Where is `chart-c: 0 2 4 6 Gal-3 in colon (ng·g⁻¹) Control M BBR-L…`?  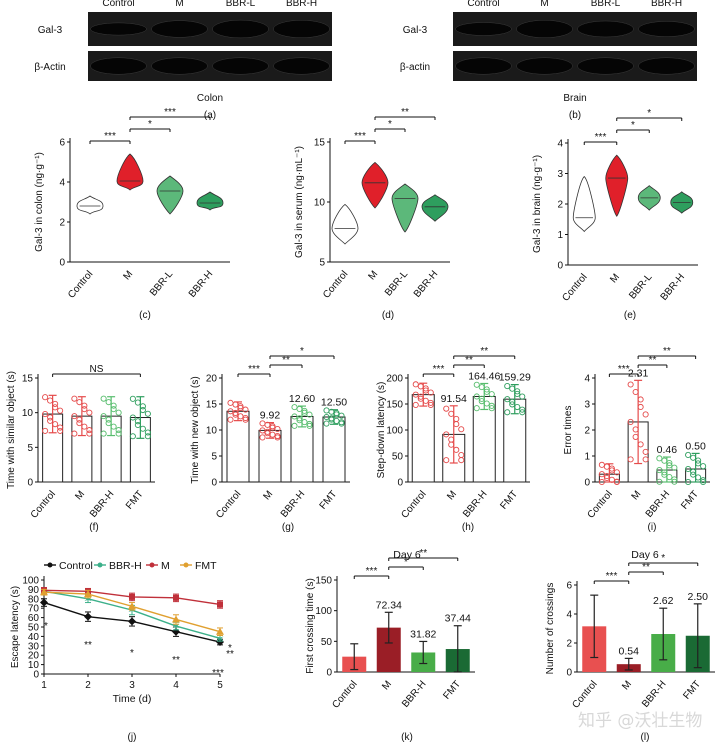 chart-c: 0 2 4 6 Gal-3 in colon (ng·g⁻¹) Control M BBR-L… is located at coordinates (132, 214).